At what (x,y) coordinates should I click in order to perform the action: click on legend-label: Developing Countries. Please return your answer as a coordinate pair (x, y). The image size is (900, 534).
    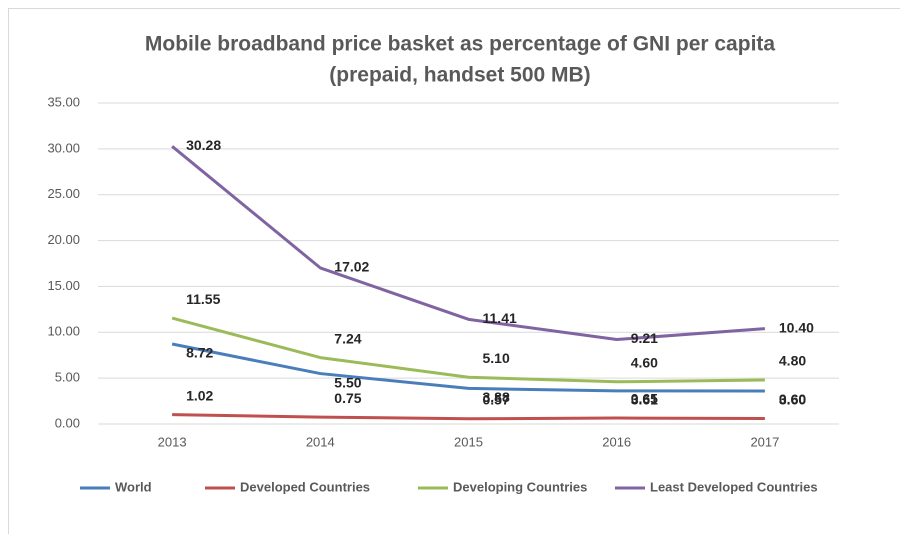
    Looking at the image, I should click on (520, 486).